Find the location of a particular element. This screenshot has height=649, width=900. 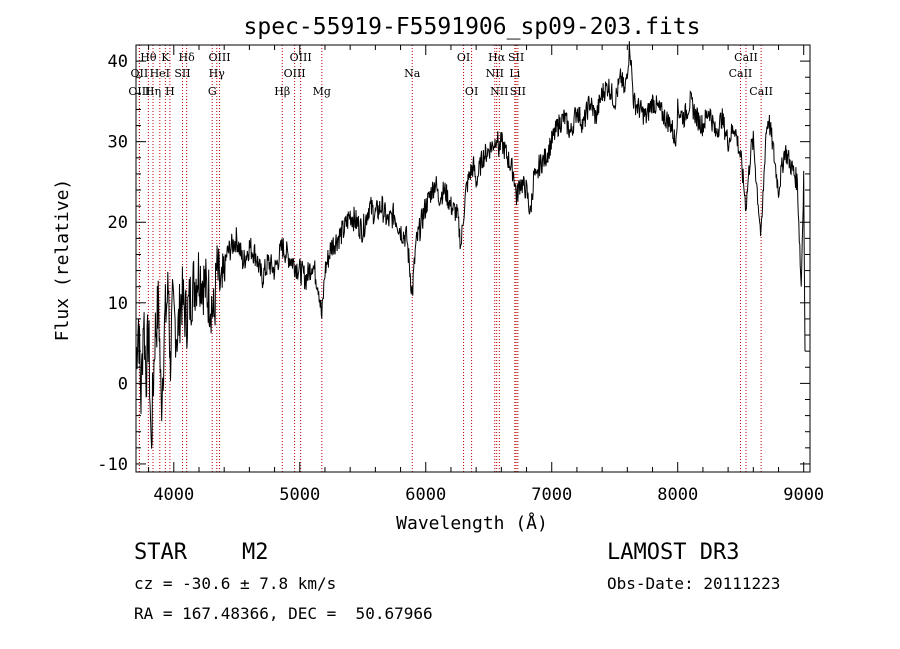

line-label-Hη: Hη is located at coordinates (153, 91).